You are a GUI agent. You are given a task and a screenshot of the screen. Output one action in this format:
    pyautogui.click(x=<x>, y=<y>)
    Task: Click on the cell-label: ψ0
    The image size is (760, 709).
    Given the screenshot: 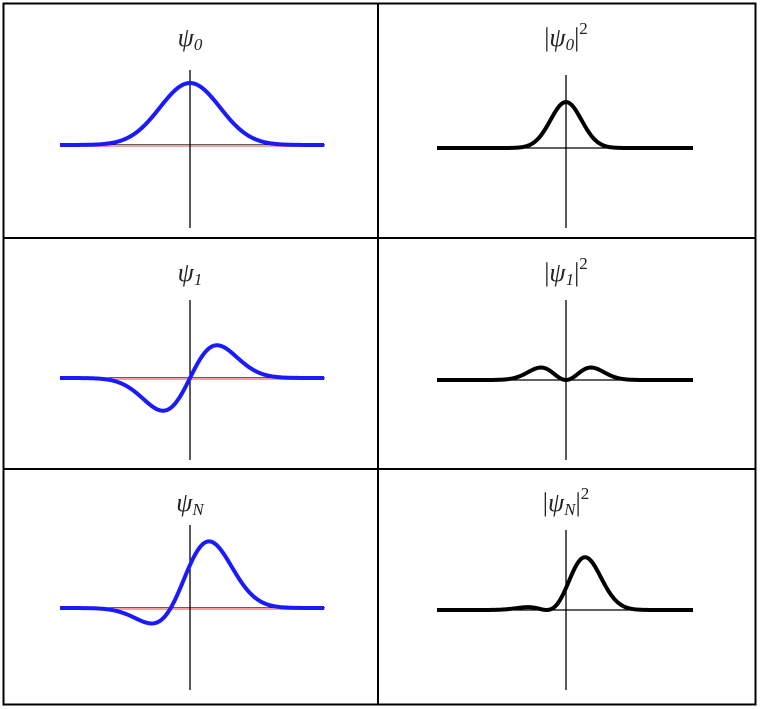 What is the action you would take?
    pyautogui.click(x=190, y=38)
    